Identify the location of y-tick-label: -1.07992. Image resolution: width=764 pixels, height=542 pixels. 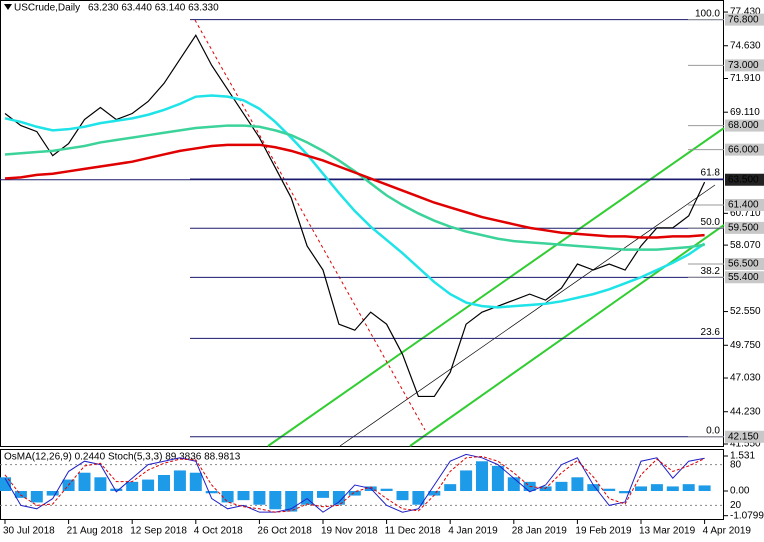
(747, 515).